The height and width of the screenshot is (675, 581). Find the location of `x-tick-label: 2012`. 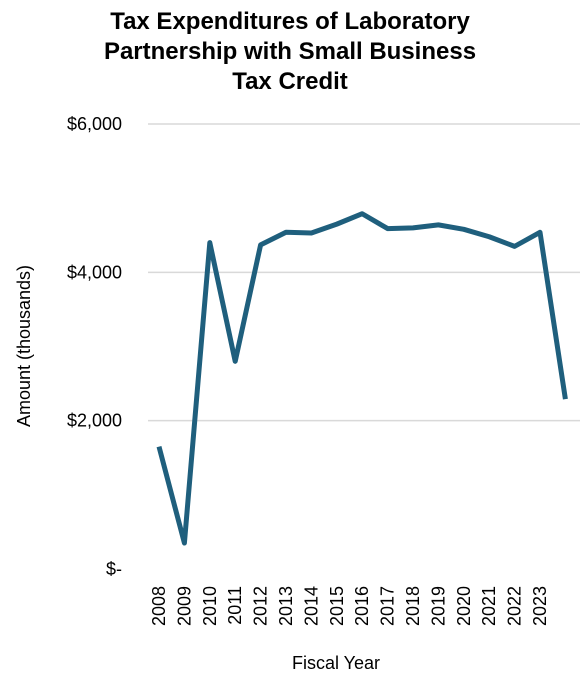

x-tick-label: 2012 is located at coordinates (261, 606).